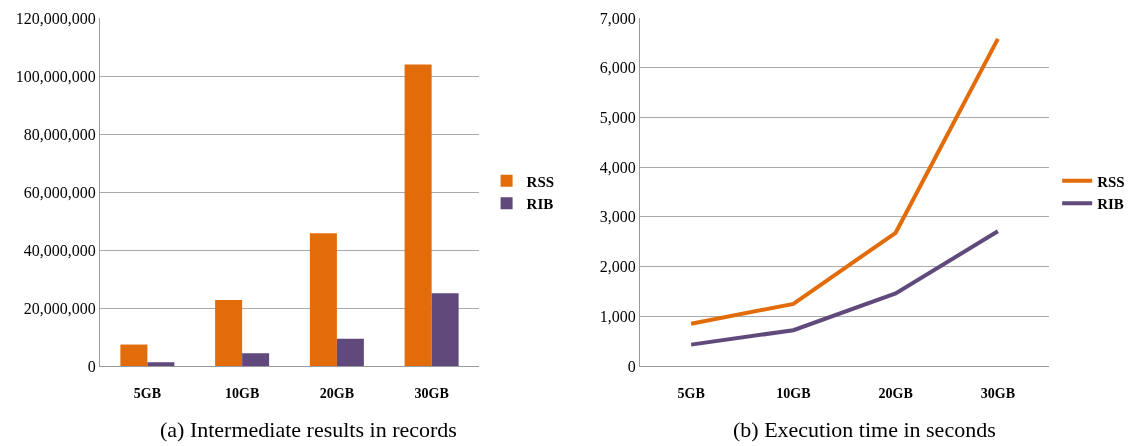 This screenshot has width=1140, height=446. What do you see at coordinates (59, 192) in the screenshot?
I see `y-tick-label: 60,000,000` at bounding box center [59, 192].